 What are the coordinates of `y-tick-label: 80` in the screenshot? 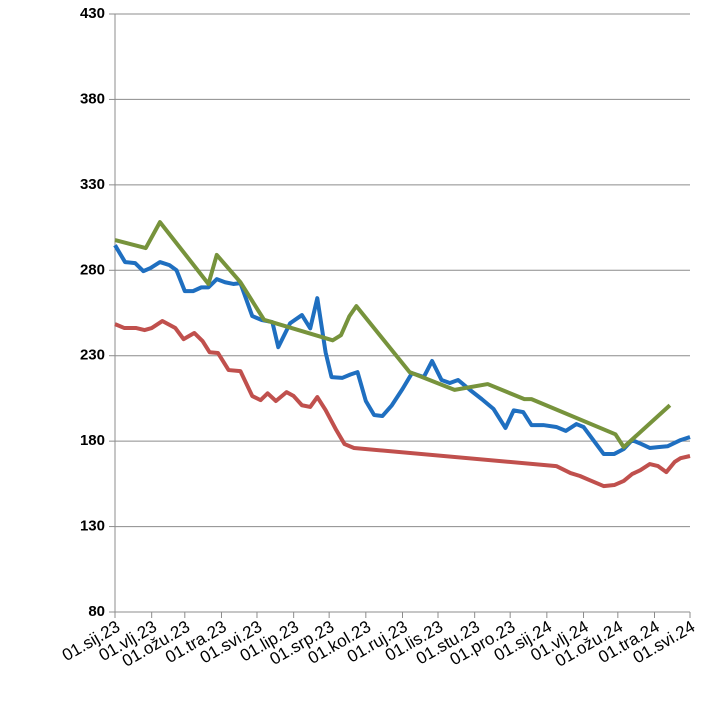 It's located at (96, 611).